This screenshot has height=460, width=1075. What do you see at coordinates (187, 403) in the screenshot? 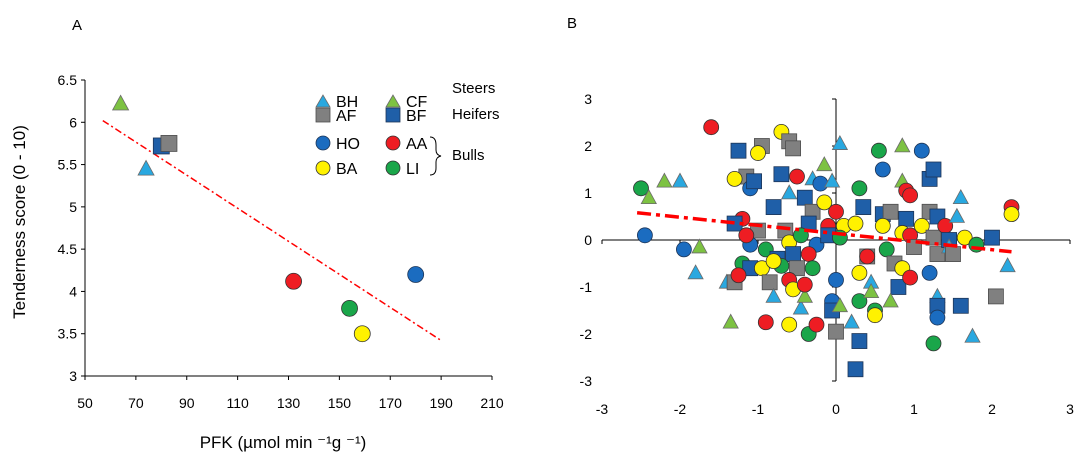
I see `panel-a-x-tick-label: 90` at bounding box center [187, 403].